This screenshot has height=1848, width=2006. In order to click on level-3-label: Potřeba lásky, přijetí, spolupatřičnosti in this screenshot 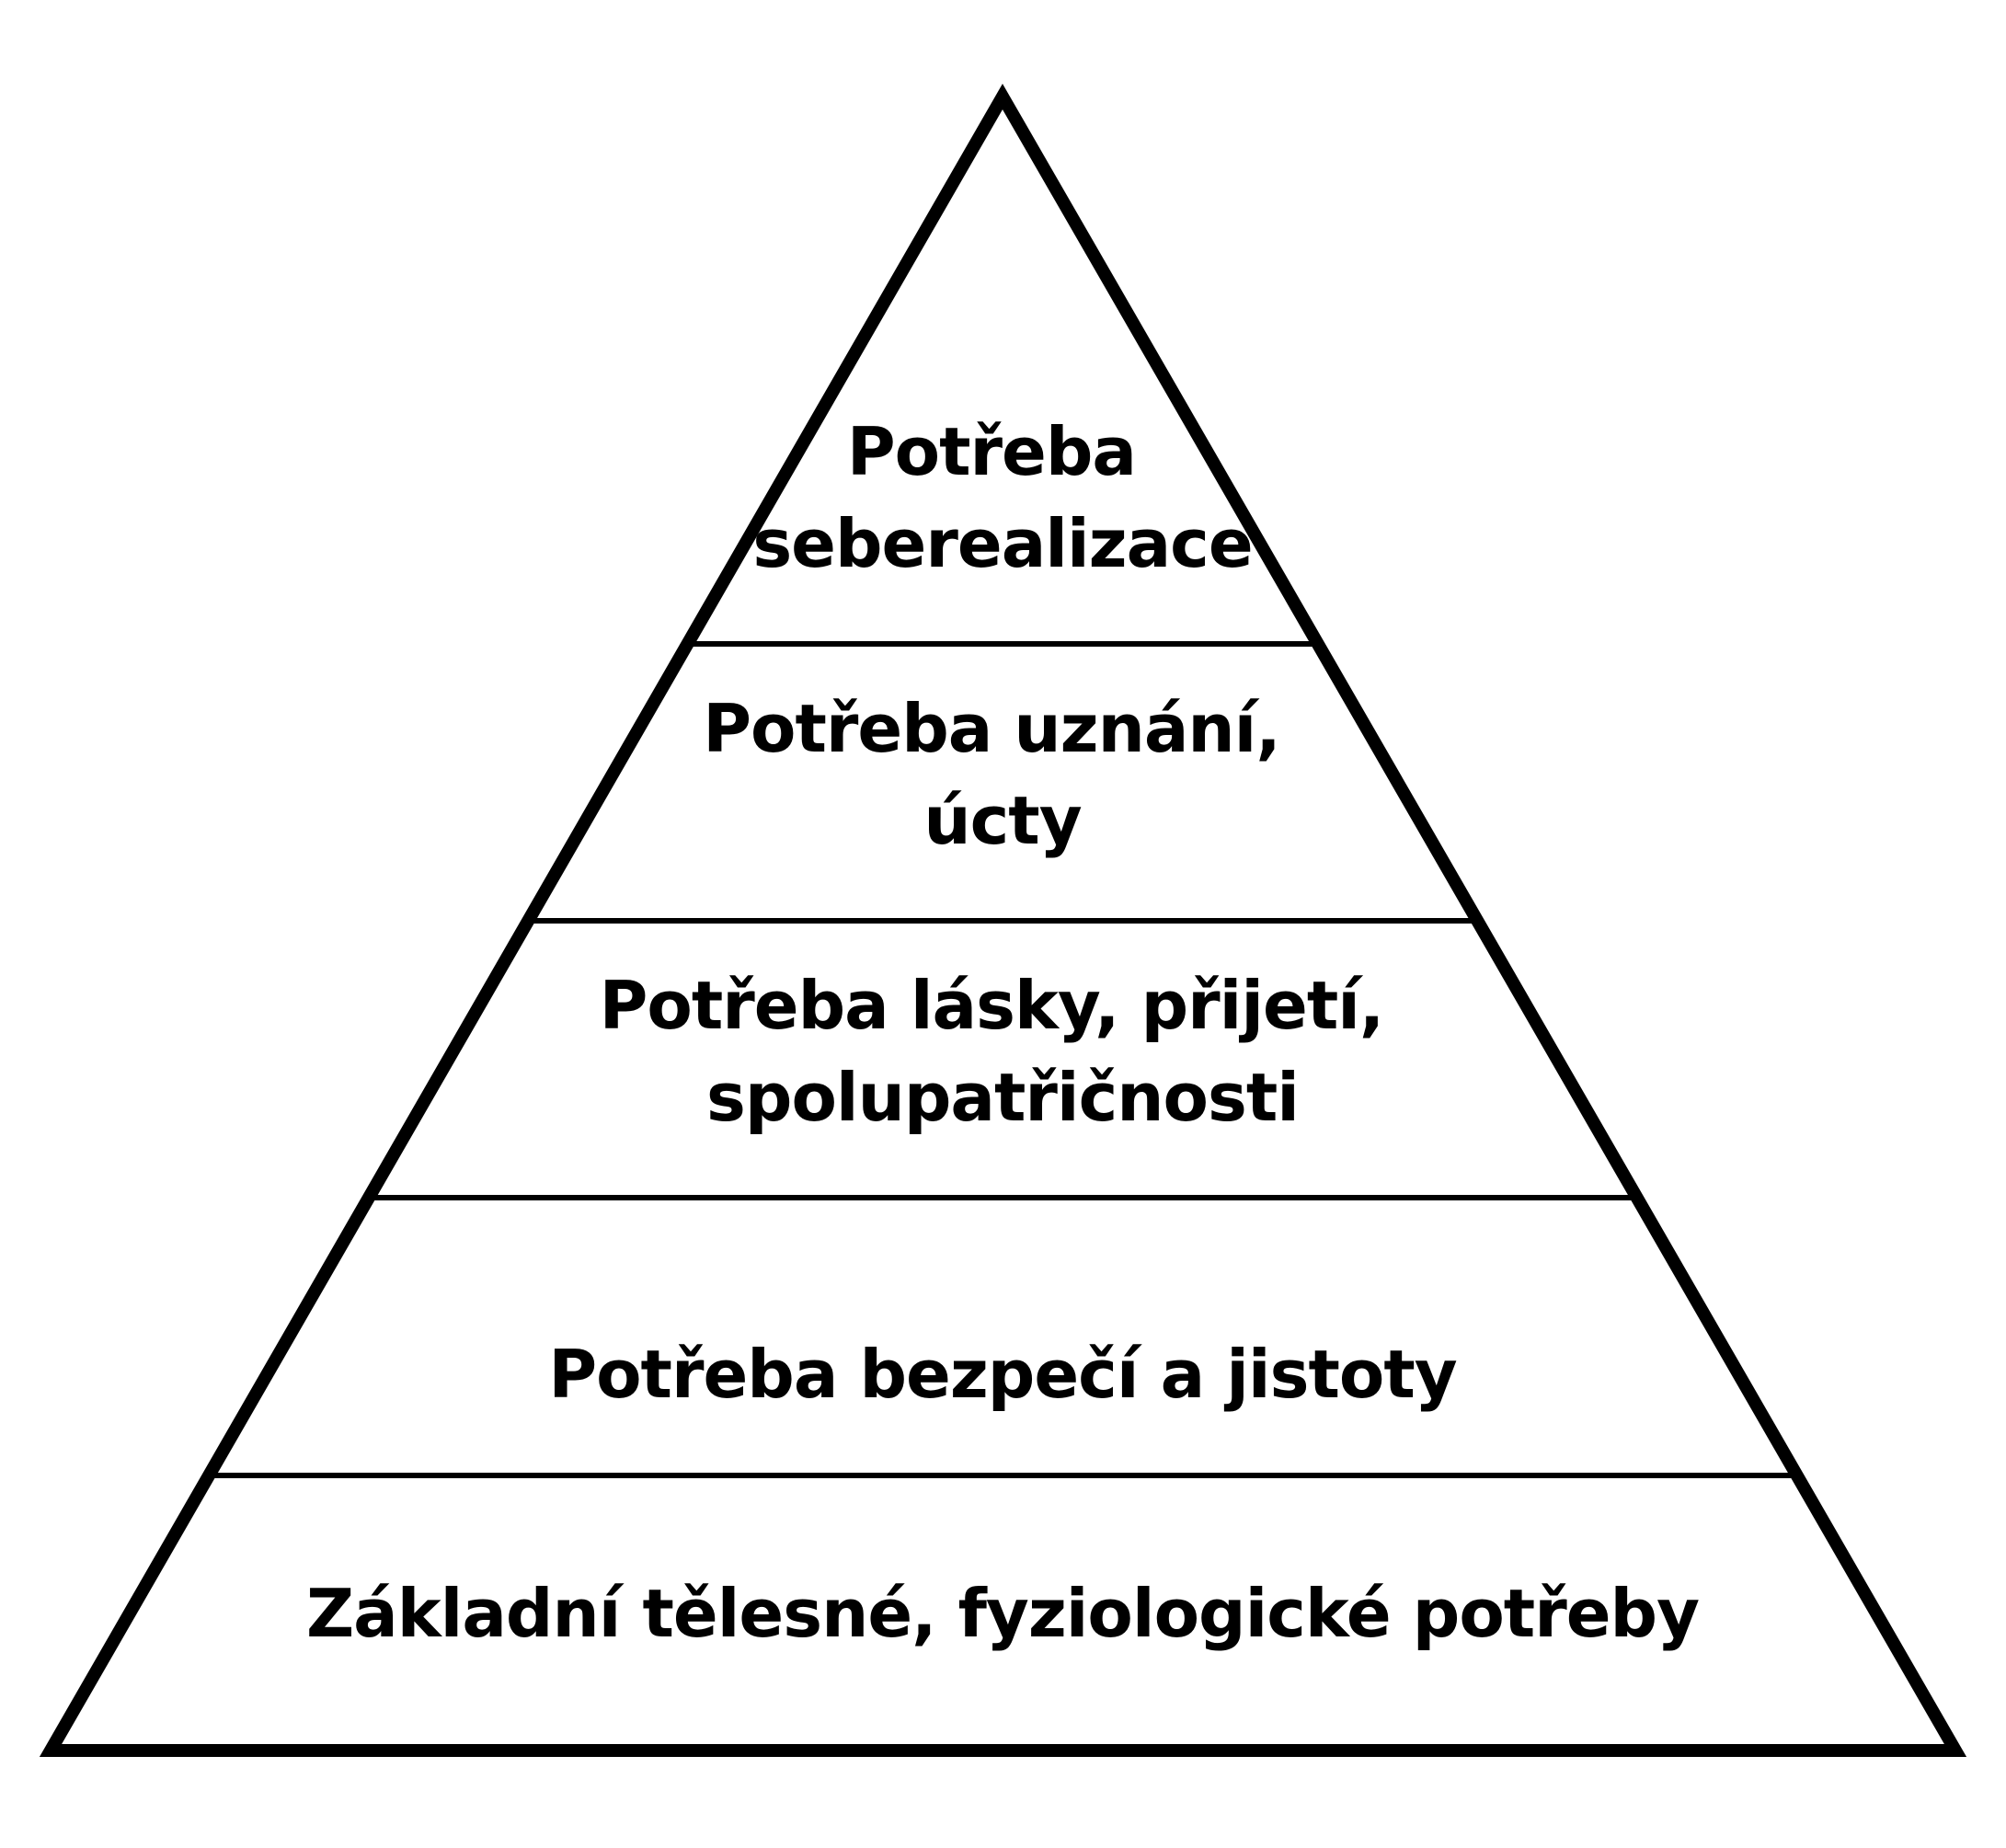, I will do `click(1003, 1051)`.